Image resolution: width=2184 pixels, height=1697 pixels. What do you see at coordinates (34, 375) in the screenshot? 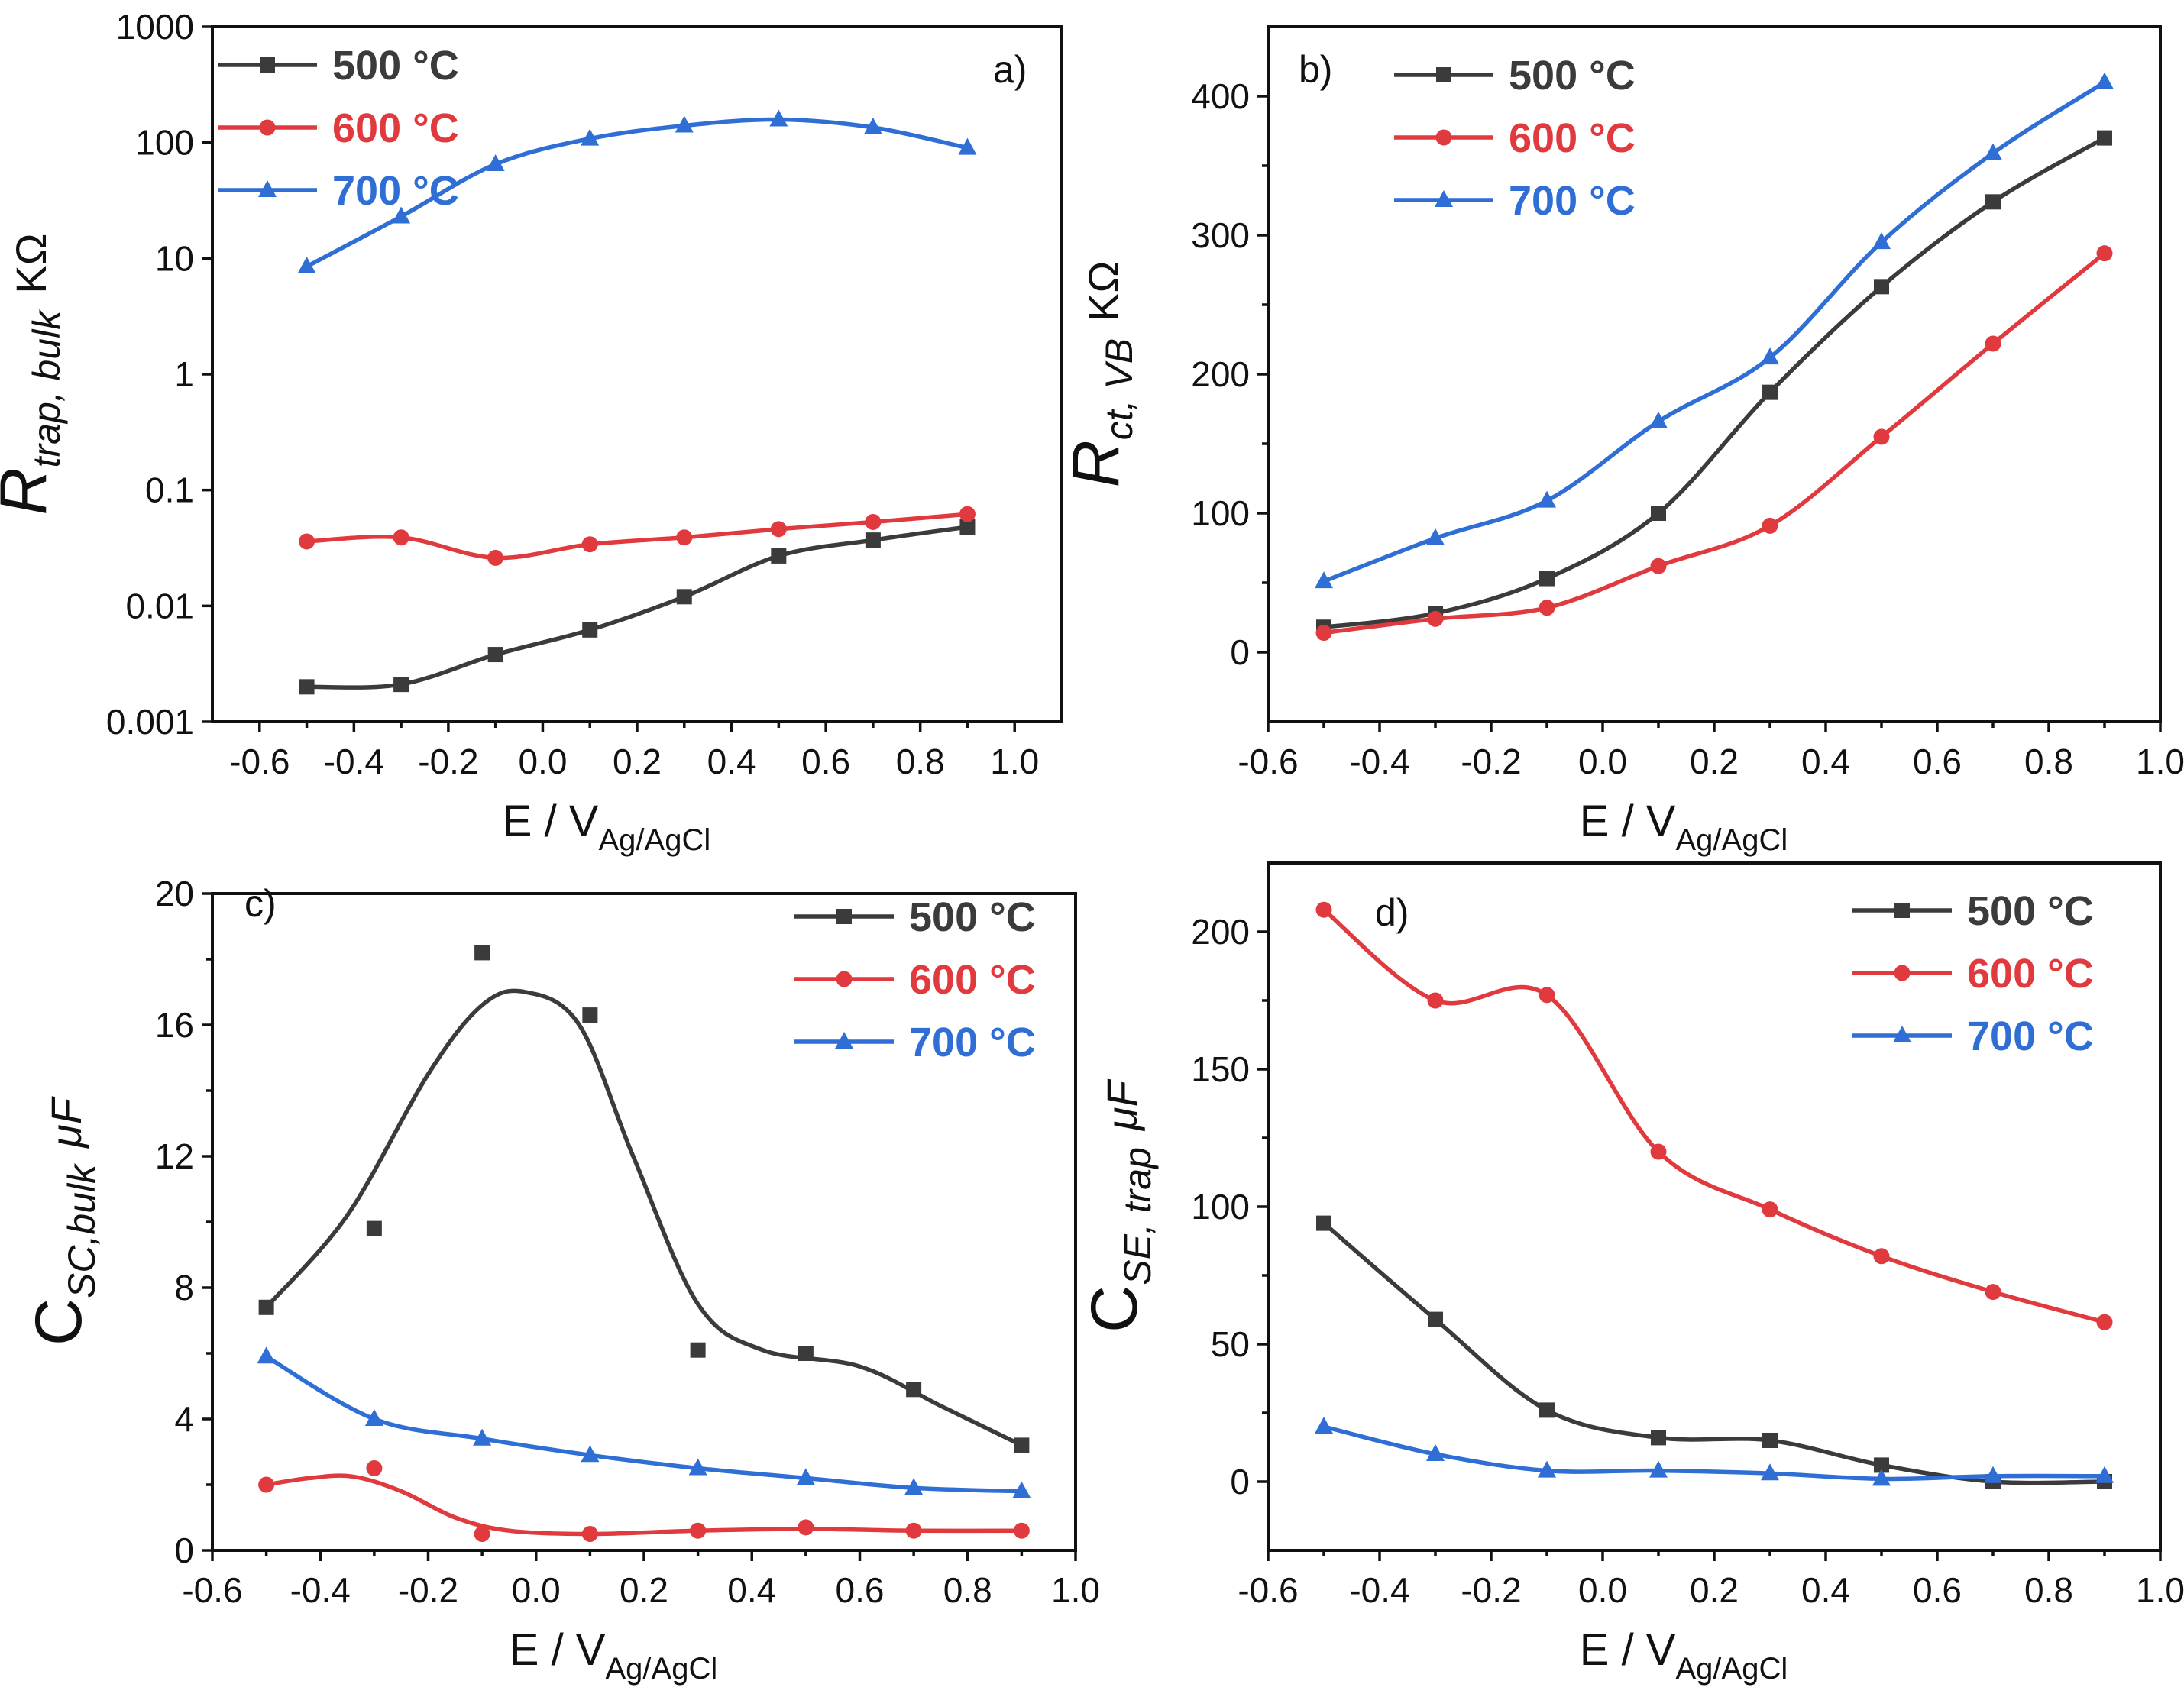
I see `y-axis-label: Rtrap, bulkKΩ` at bounding box center [34, 375].